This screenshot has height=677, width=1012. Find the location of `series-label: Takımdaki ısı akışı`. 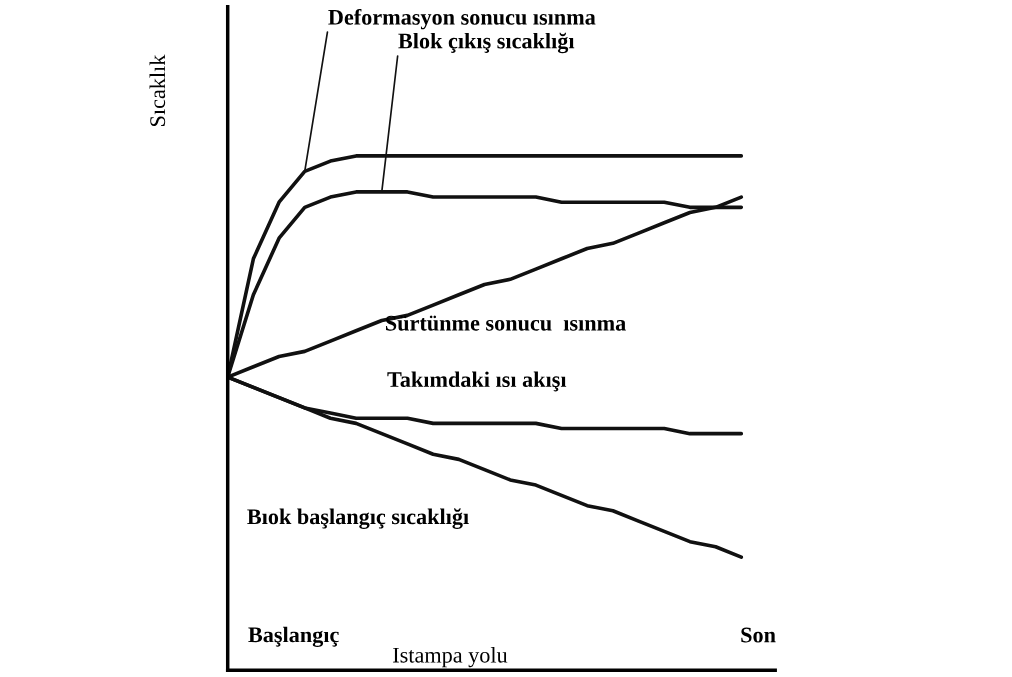

series-label: Takımdaki ısı akışı is located at coordinates (477, 381).